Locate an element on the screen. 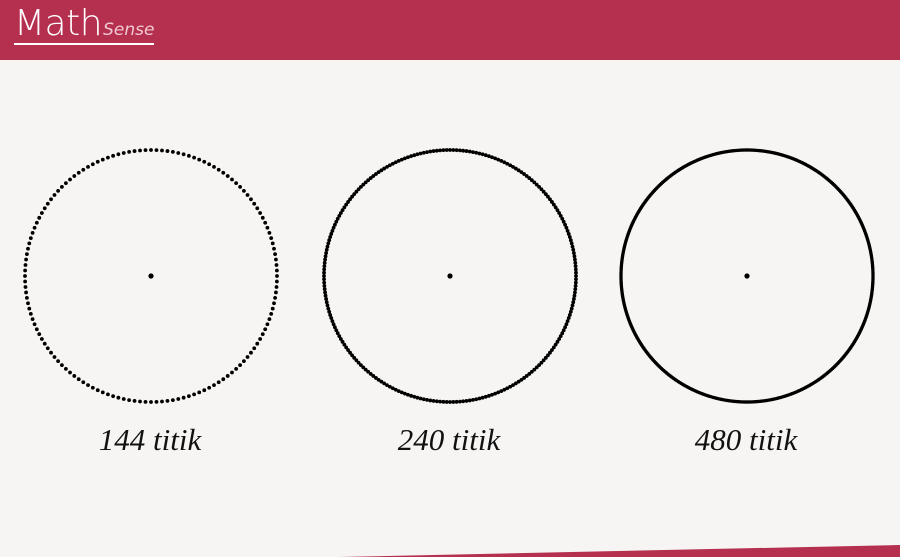 The width and height of the screenshot is (900, 557). caption-144: 144 titik is located at coordinates (150, 439).